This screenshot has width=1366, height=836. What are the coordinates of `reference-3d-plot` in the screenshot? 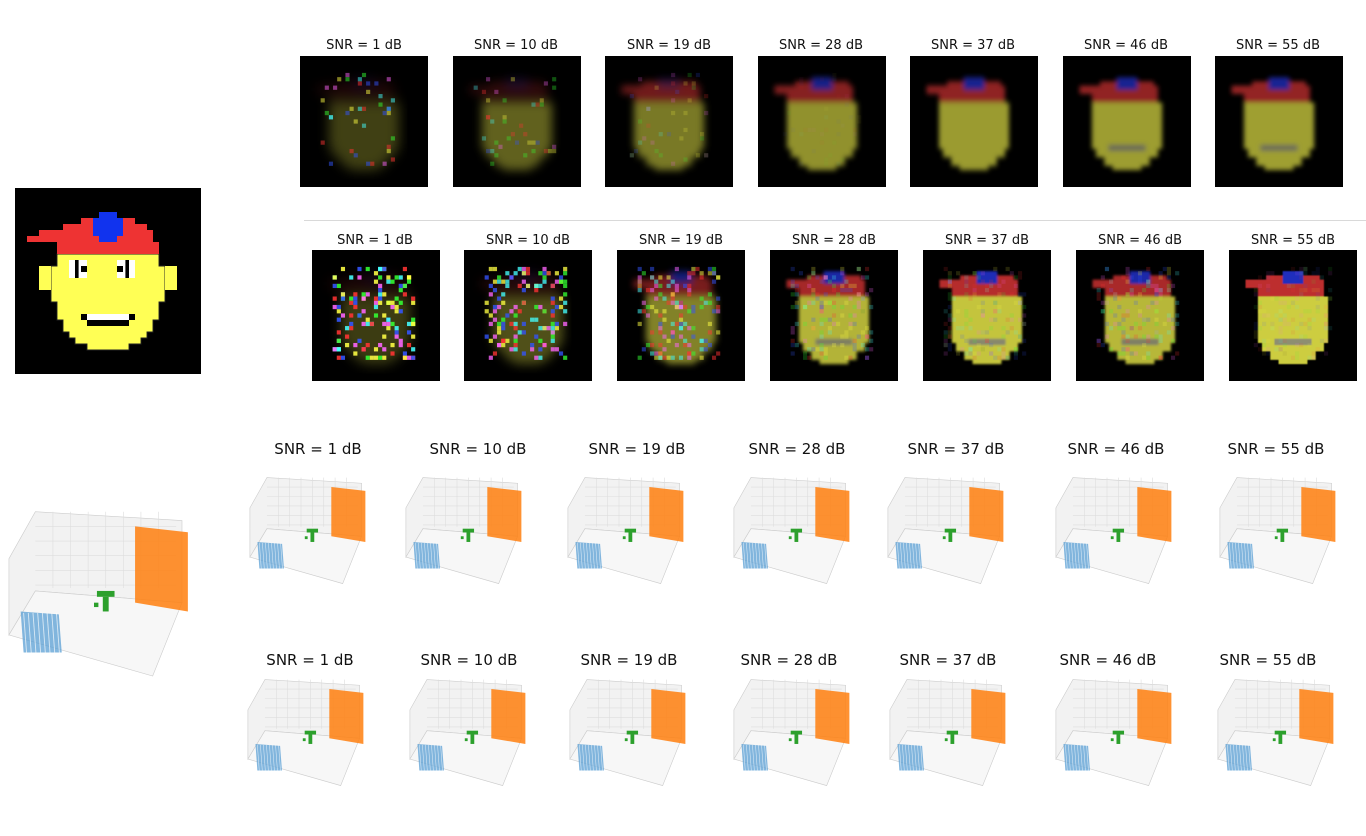 It's located at (116, 612).